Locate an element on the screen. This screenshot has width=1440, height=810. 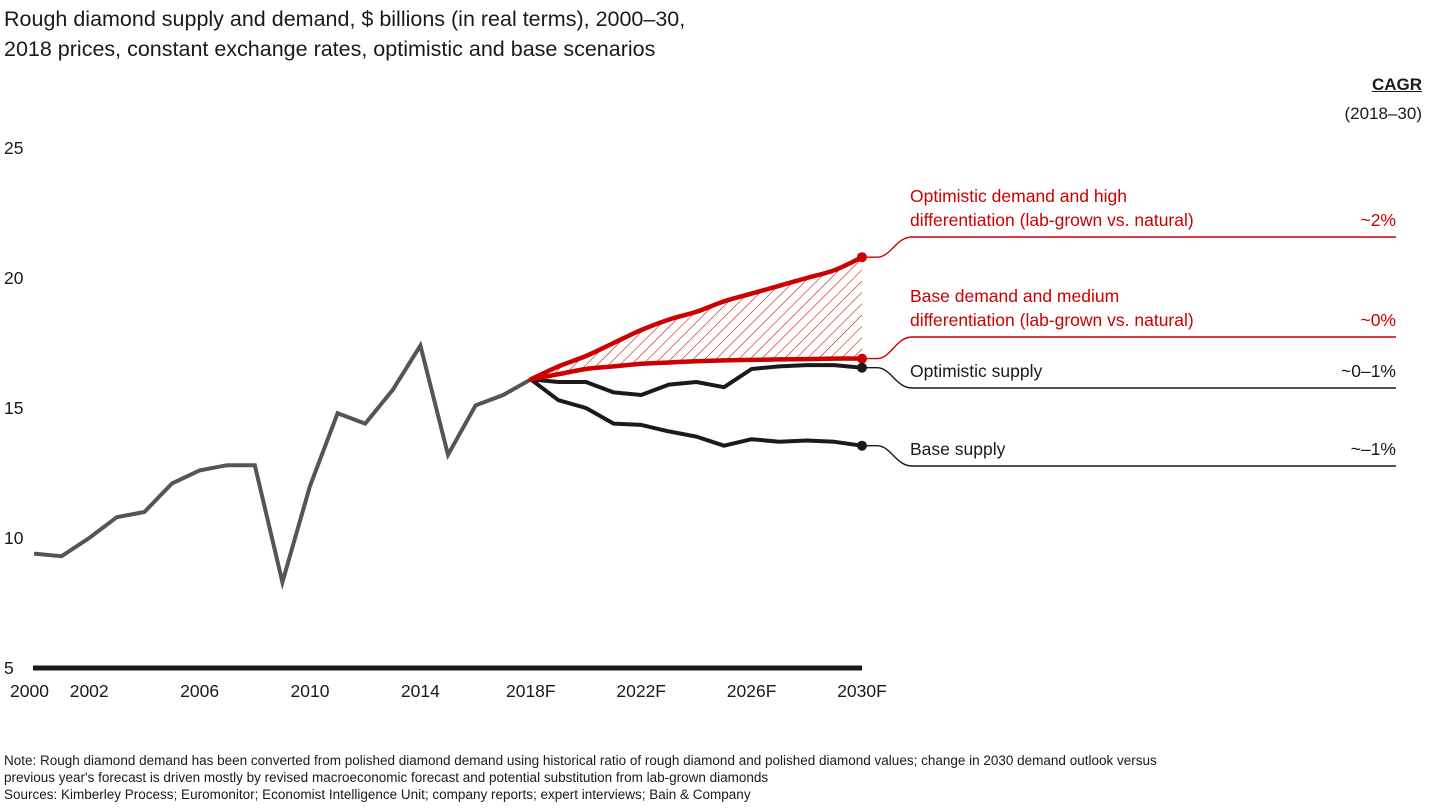
x-tick-label: 2026F is located at coordinates (752, 691).